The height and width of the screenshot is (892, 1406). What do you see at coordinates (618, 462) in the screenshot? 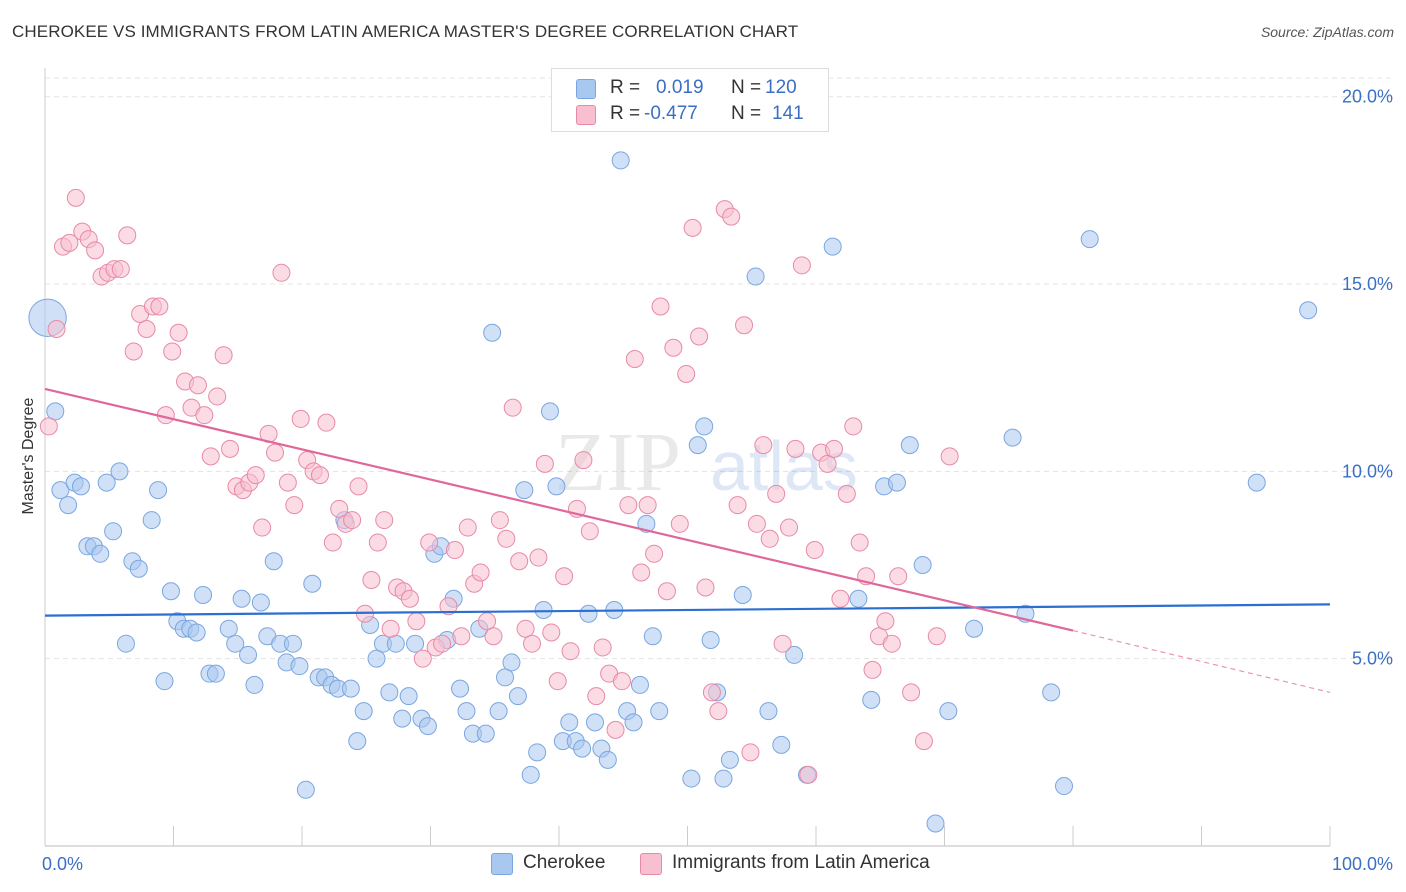
I see `watermark-zip: ZIP` at bounding box center [618, 462].